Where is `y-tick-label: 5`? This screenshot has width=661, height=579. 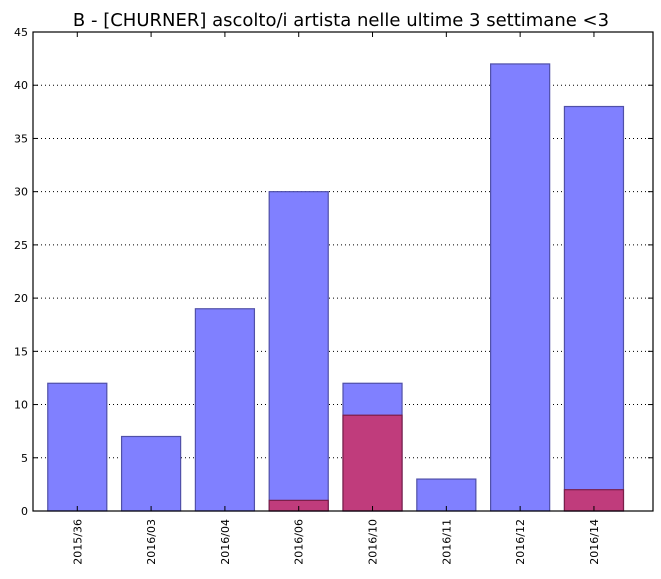
y-tick-label: 5 is located at coordinates (24, 458).